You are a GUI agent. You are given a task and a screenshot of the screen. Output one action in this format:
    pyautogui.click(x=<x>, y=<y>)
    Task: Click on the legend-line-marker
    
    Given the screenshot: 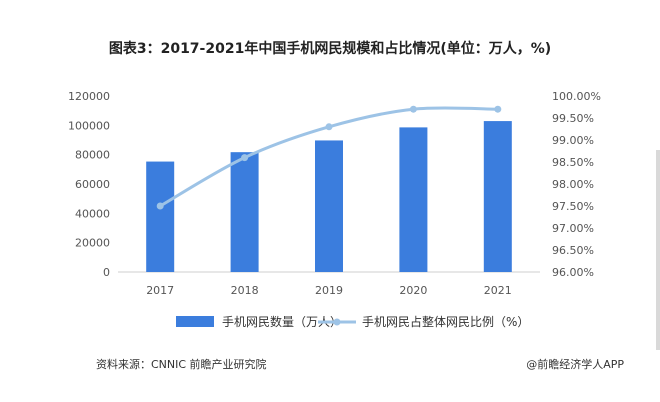 What is the action you would take?
    pyautogui.click(x=337, y=322)
    